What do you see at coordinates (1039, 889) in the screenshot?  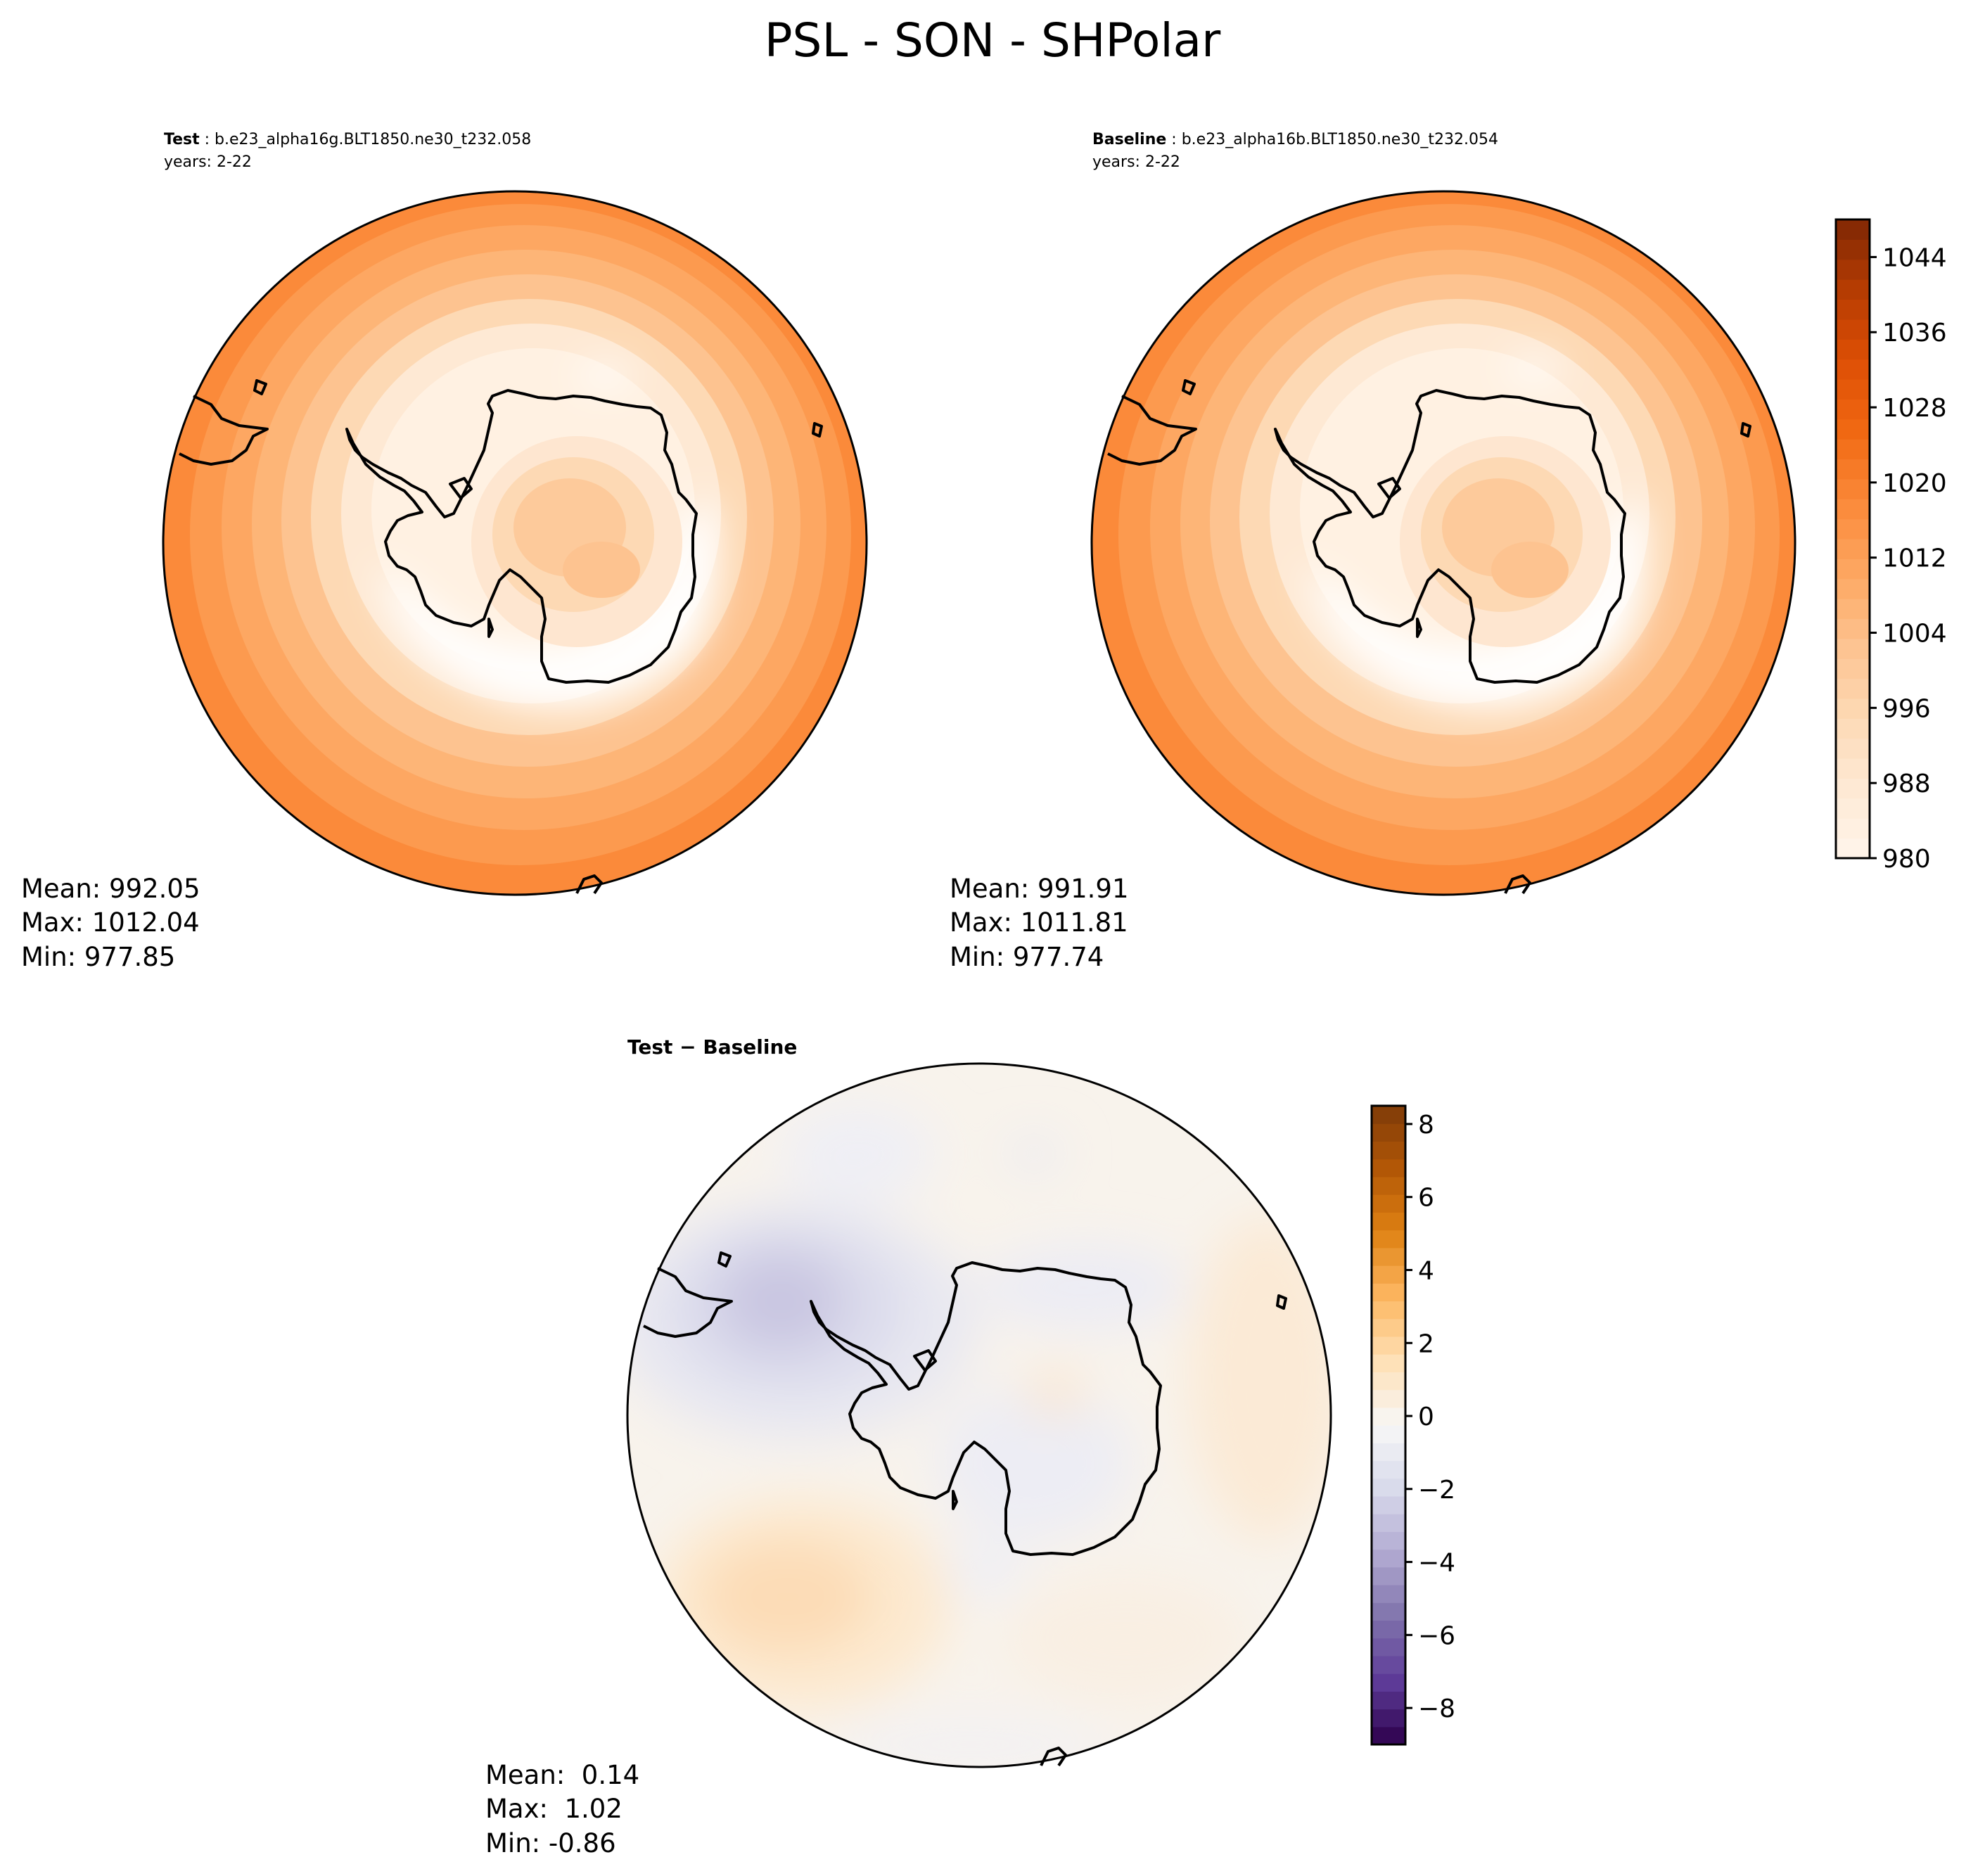 I see `baseline-mean: Mean: 991.91` at bounding box center [1039, 889].